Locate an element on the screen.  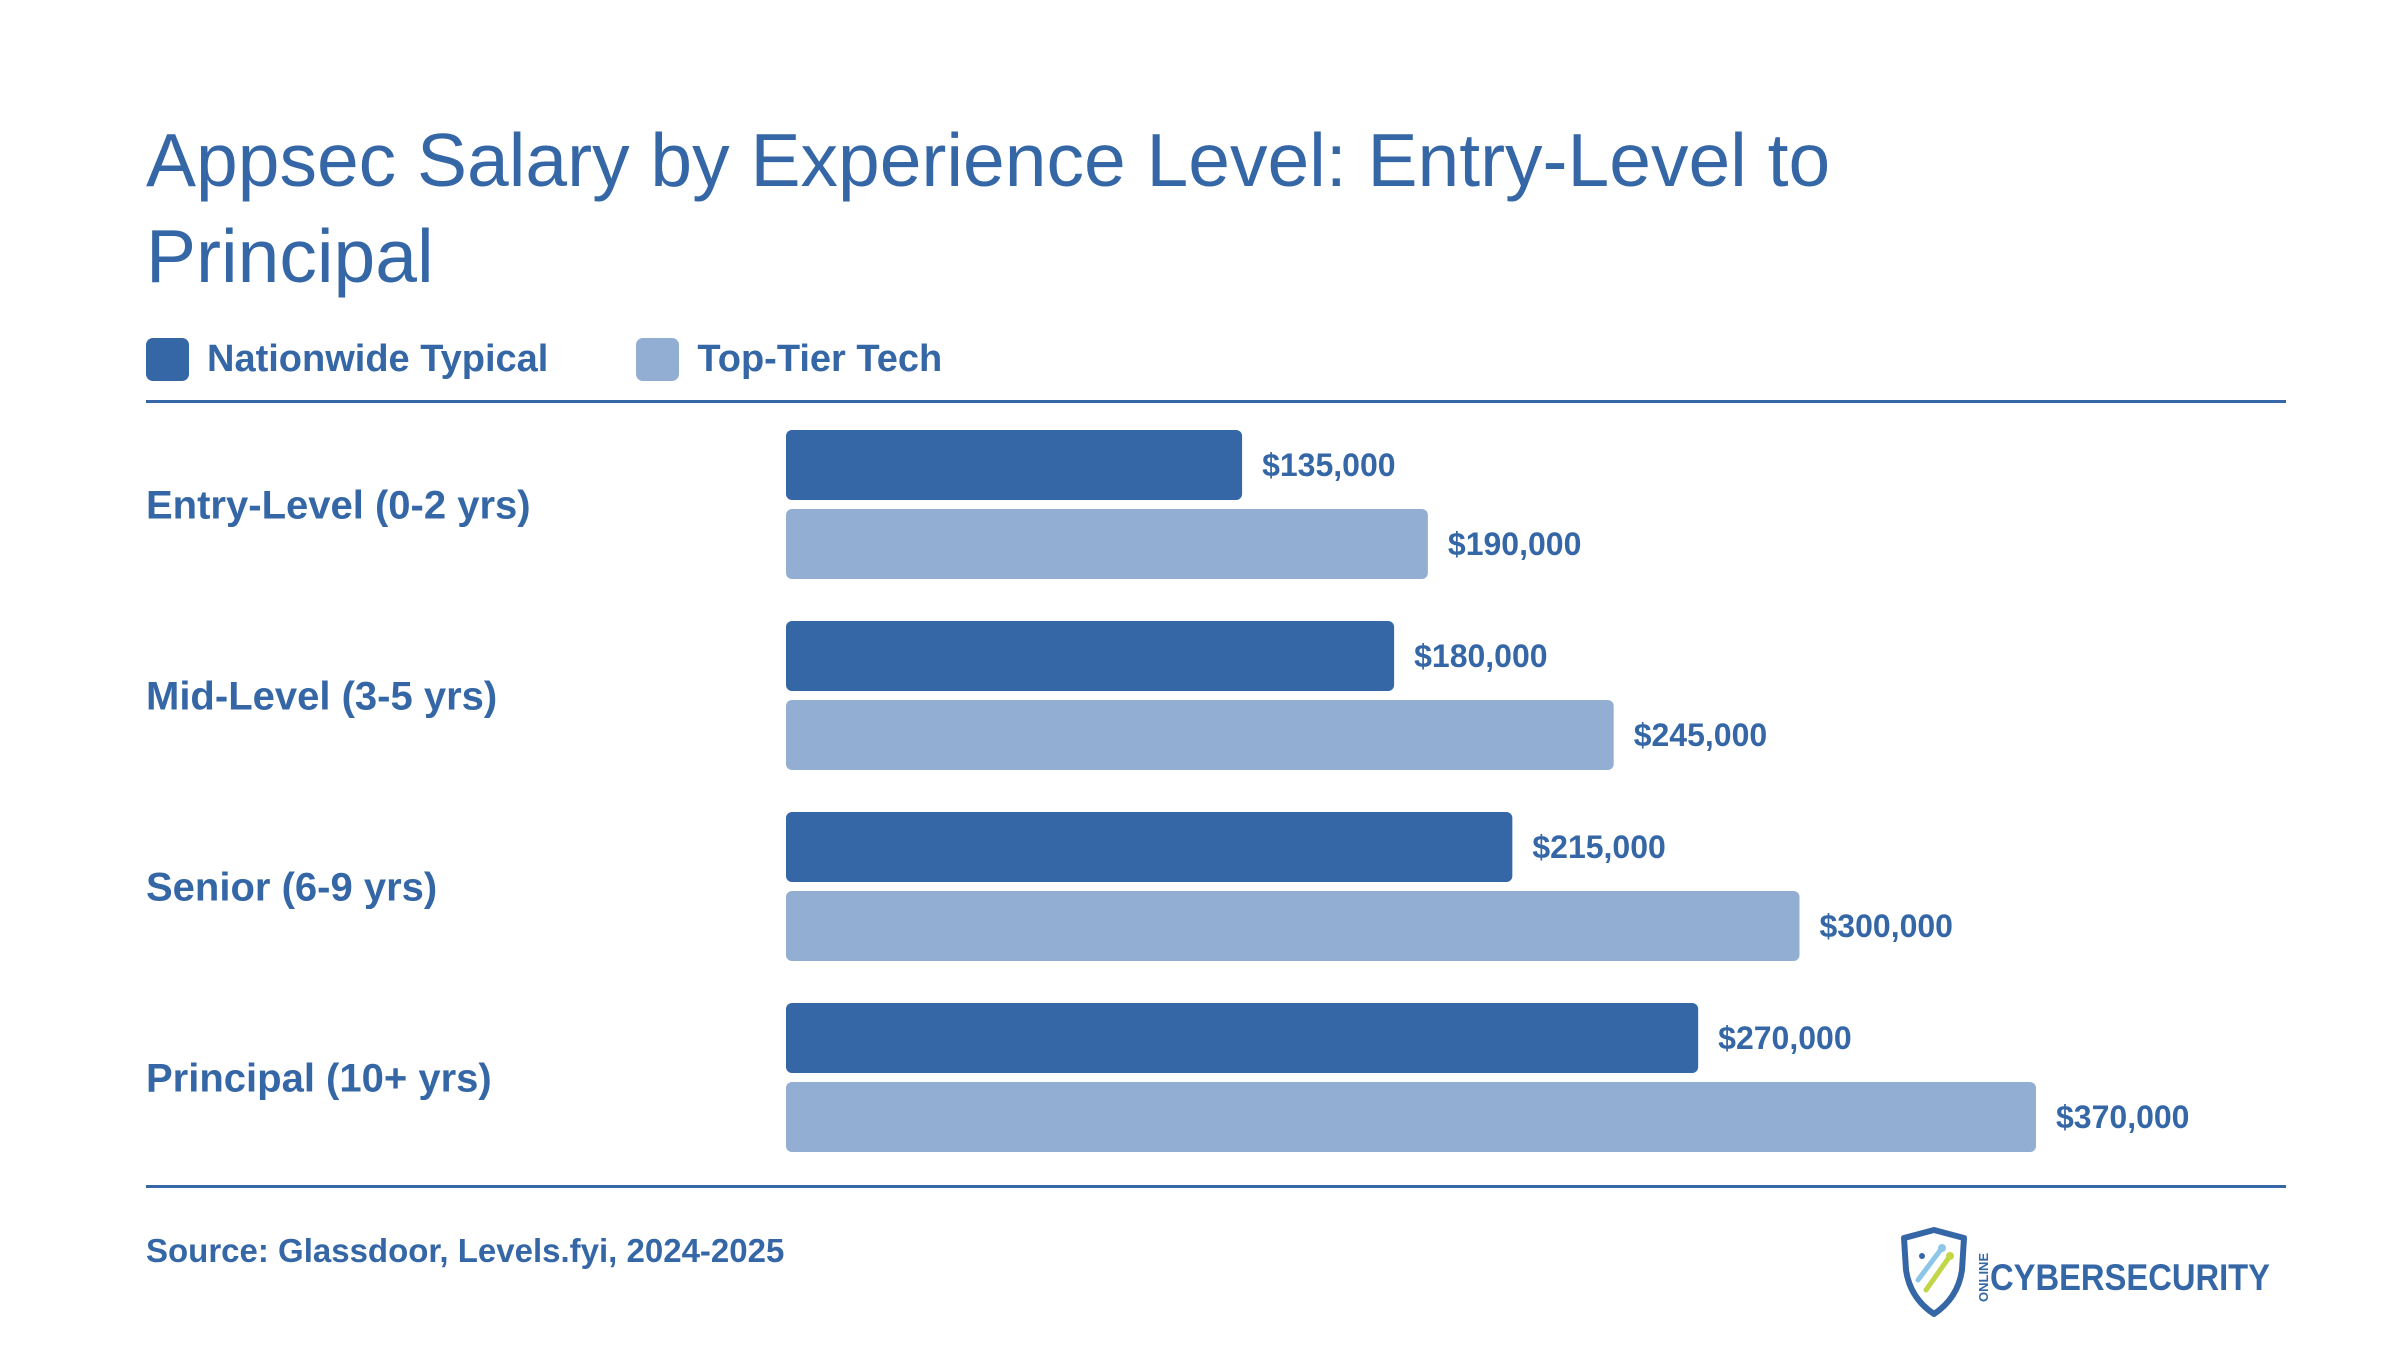
source-note: Source: Glassdoor, Levels.fyi, 2024-2025 is located at coordinates (465, 1250).